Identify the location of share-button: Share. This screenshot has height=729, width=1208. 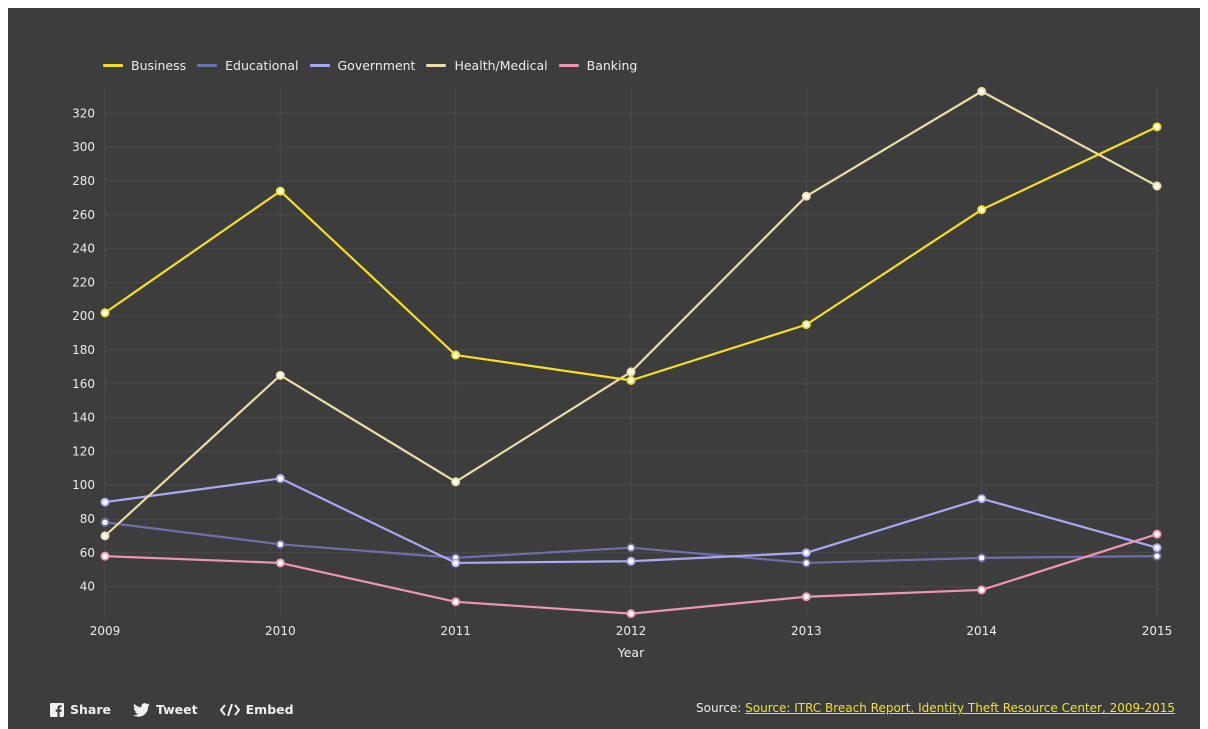
(80, 709).